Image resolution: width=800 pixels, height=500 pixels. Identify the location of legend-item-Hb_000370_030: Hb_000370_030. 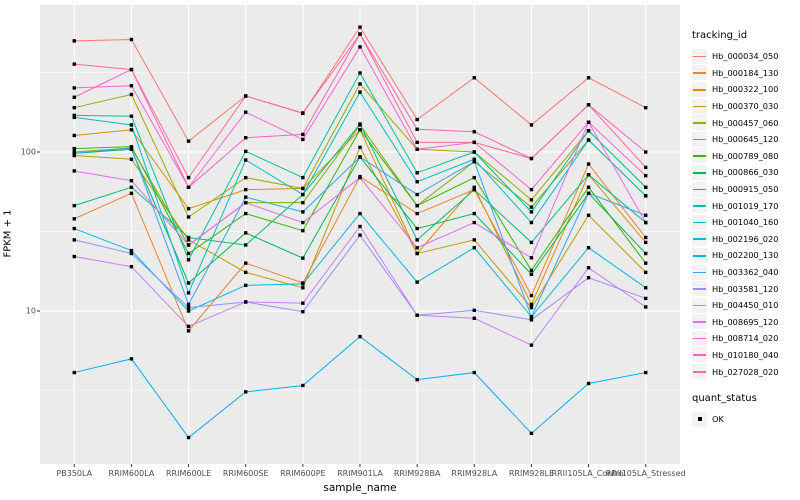
(745, 106).